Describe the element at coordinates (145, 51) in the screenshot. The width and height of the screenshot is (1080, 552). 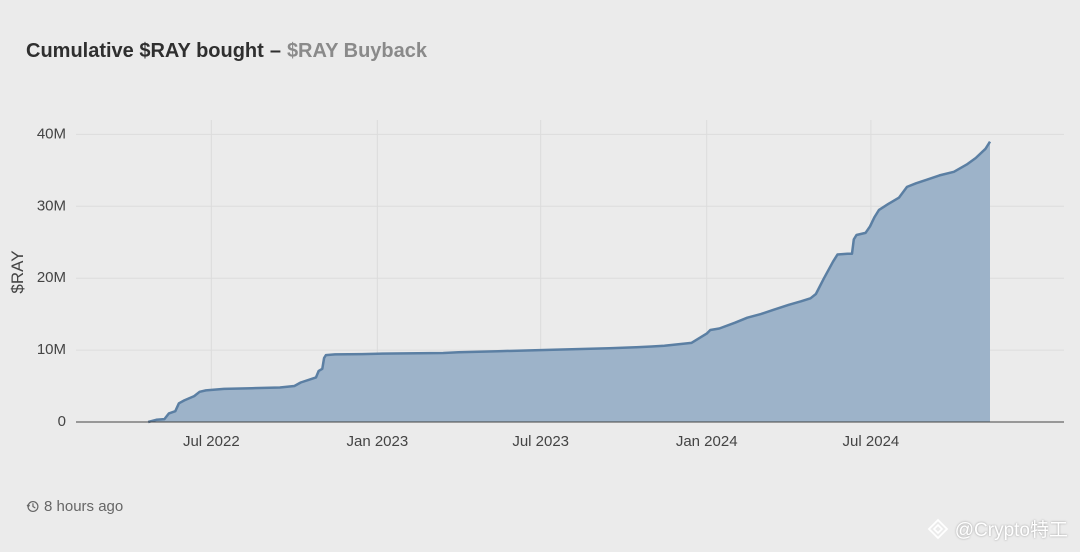
I see `chart-title: Cumulative $RAY bought` at that location.